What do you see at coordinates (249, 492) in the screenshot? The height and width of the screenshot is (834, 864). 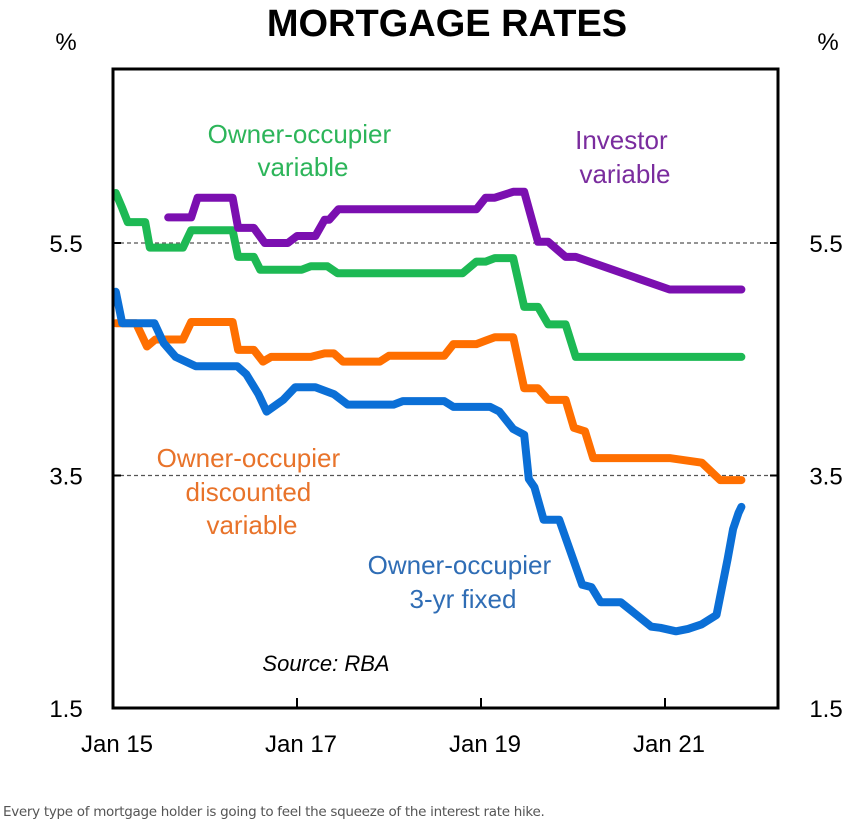 I see `label-line: discounted` at bounding box center [249, 492].